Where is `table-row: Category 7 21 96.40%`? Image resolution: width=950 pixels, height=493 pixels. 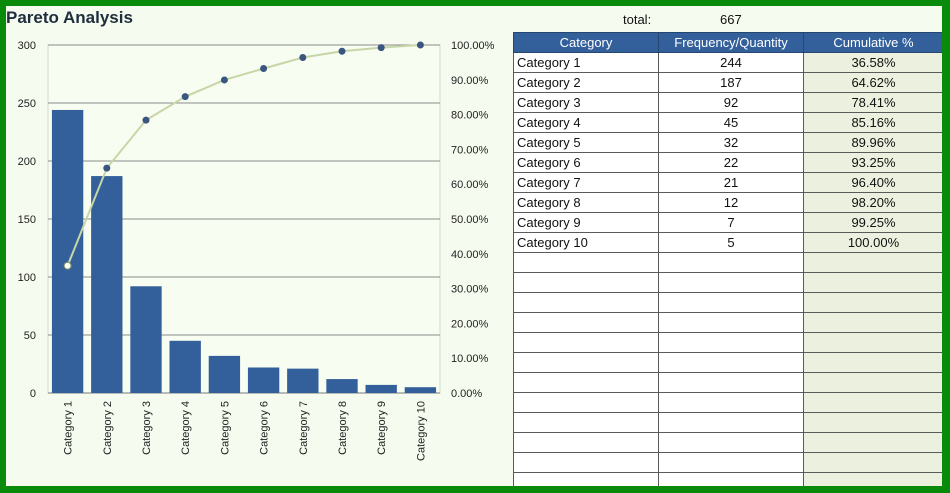
table-row: Category 7 21 96.40% is located at coordinates (727, 182).